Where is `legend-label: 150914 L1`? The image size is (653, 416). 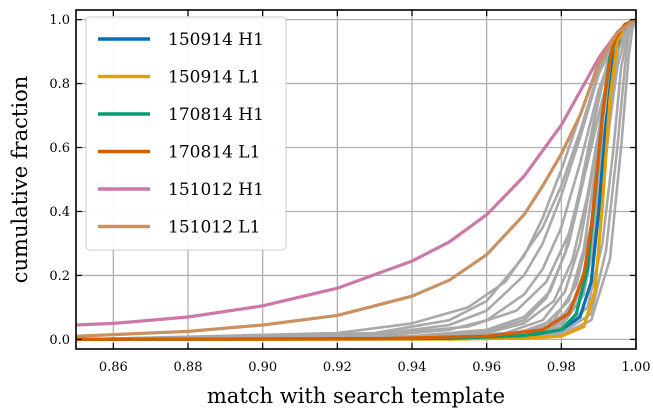
legend-label: 150914 L1 is located at coordinates (214, 78).